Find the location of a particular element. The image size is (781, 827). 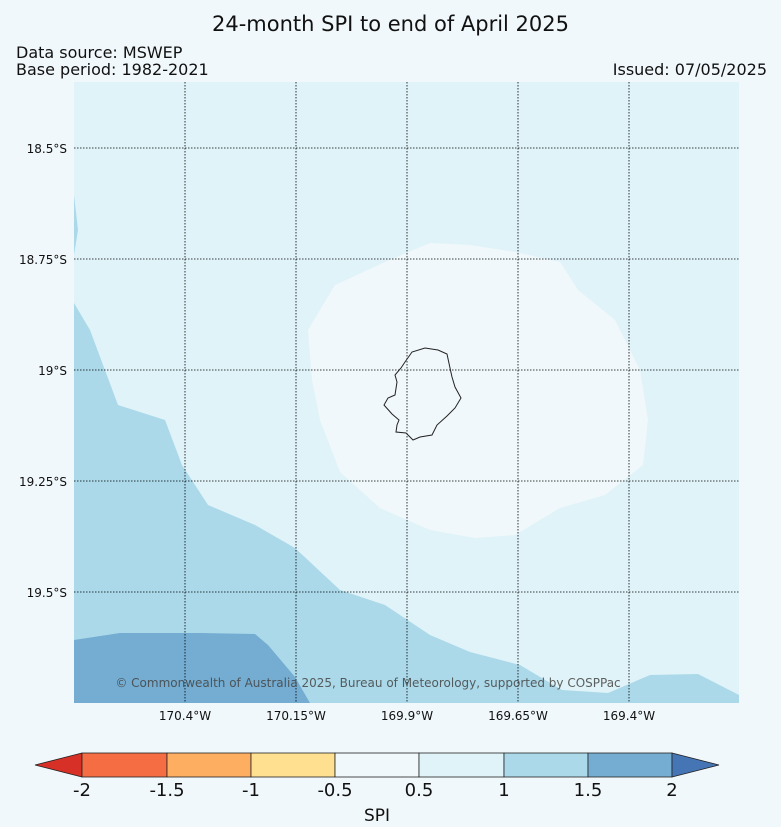

lon-label-169-65: 169.65°W is located at coordinates (518, 716).